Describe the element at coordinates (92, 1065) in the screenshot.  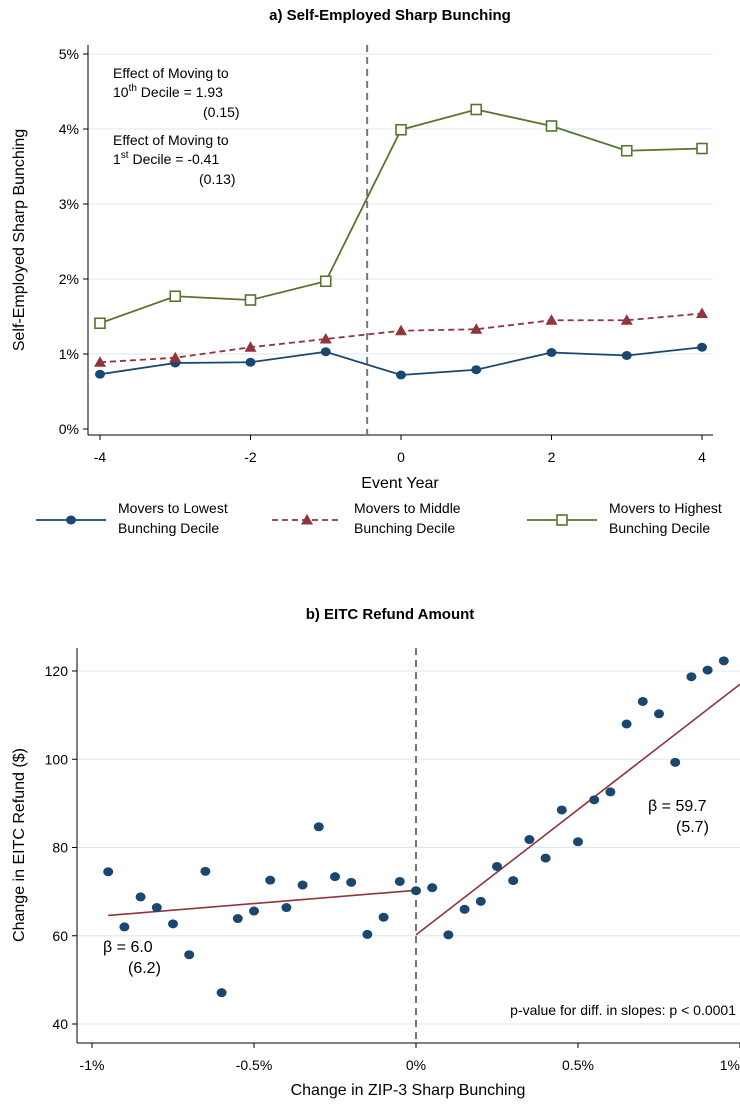
I see `panel-b-x-tick-label: -1%` at that location.